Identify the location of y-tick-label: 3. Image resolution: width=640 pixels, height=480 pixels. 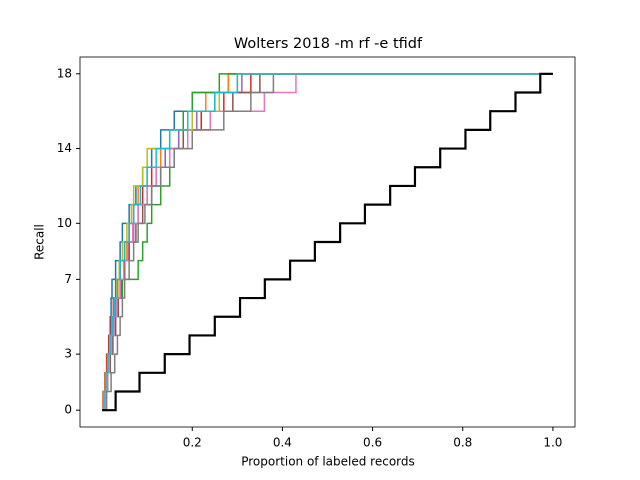
(68, 354).